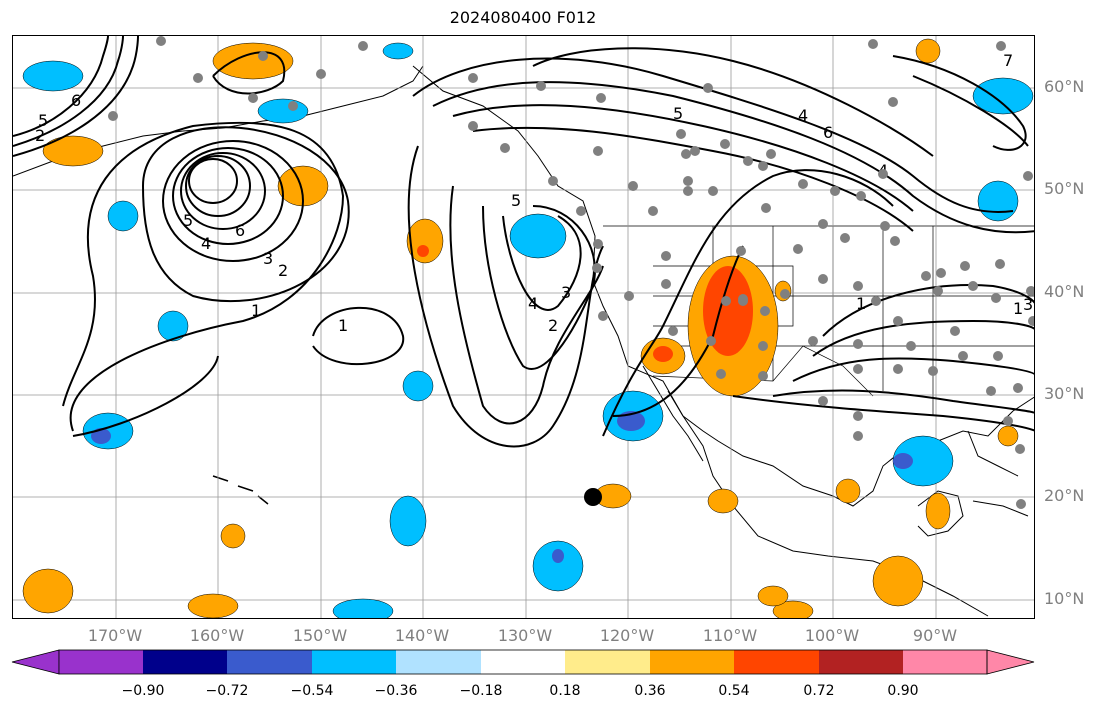 This screenshot has height=712, width=1105. What do you see at coordinates (422, 635) in the screenshot?
I see `lon-label: 140°W` at bounding box center [422, 635].